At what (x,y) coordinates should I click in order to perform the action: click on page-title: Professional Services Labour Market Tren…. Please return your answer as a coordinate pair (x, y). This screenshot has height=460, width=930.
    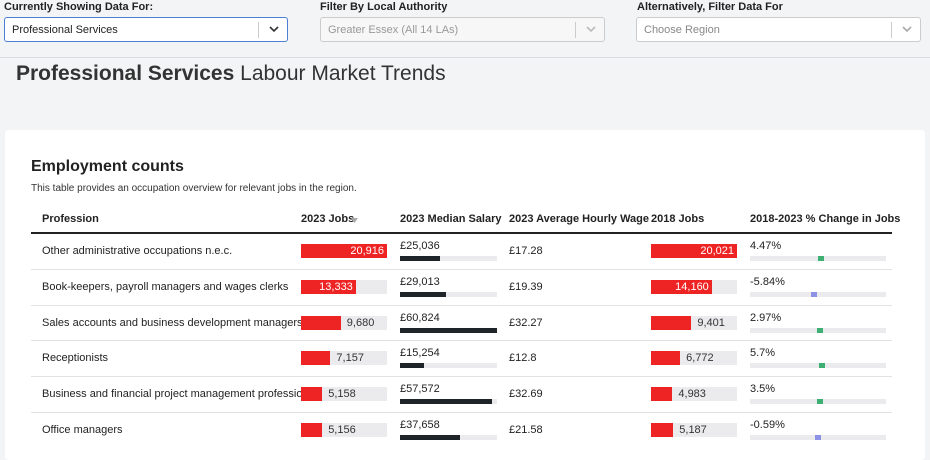
    Looking at the image, I should click on (231, 74).